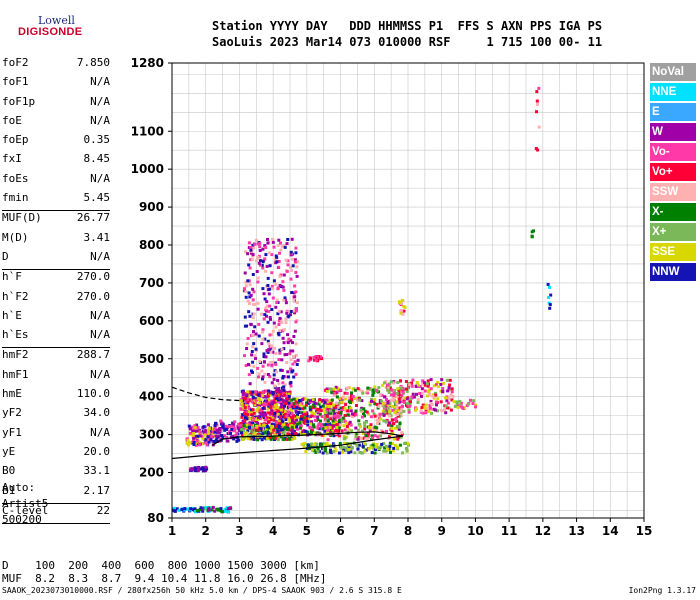  Describe the element at coordinates (22, 519) in the screenshot. I see `auto-code: 500200` at that location.